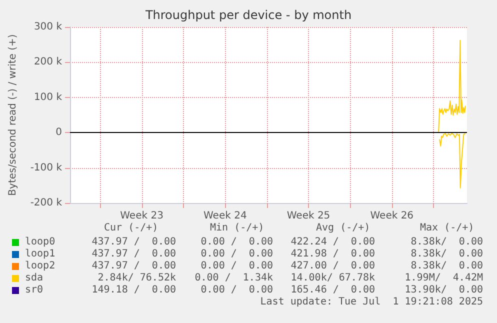 The height and width of the screenshot is (323, 497). I want to click on text: Max (-/+), so click(447, 228).